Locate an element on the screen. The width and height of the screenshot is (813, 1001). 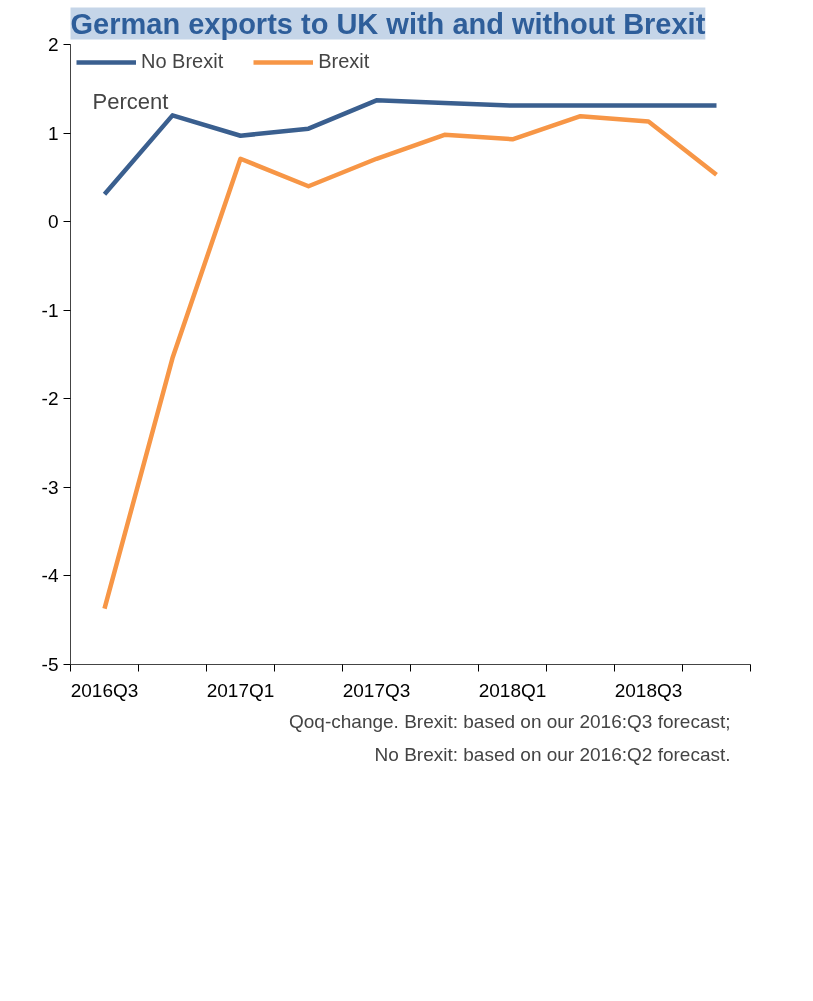
y-tick-label: 2 is located at coordinates (53, 44).